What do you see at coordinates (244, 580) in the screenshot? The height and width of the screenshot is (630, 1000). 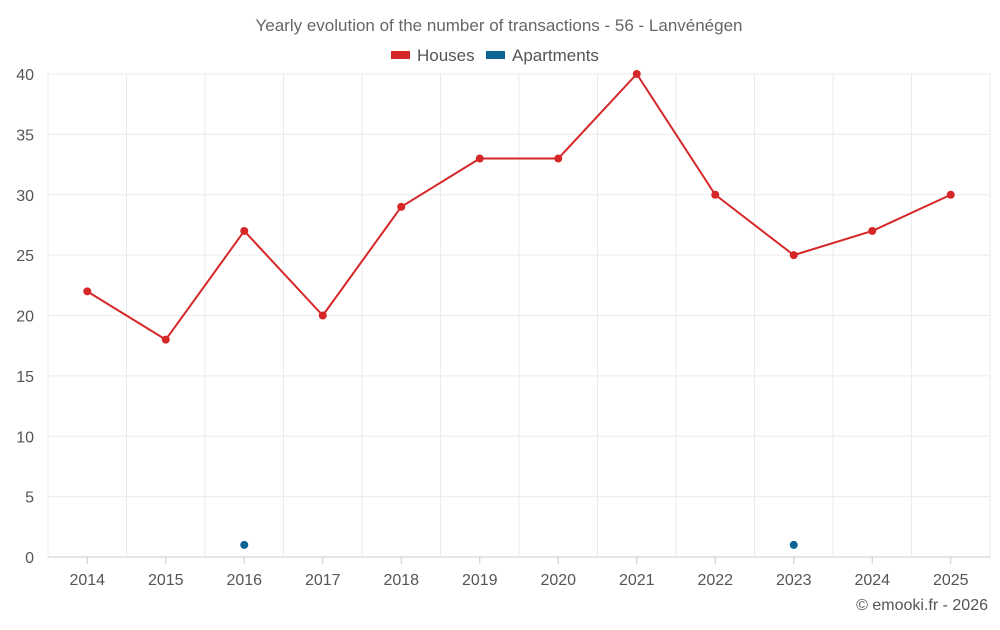 I see `x-tick-label: 2016` at bounding box center [244, 580].